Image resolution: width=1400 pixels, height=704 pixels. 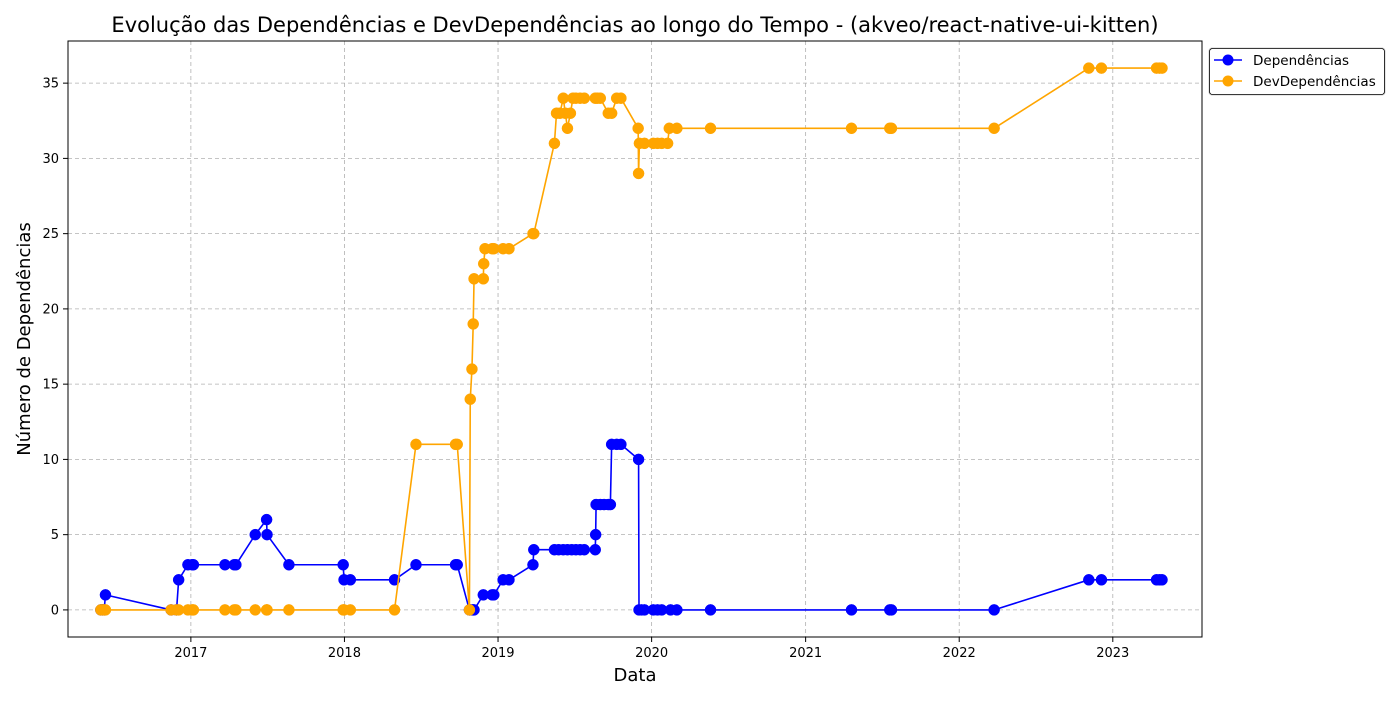 I want to click on x-tick-label: 2021, so click(x=805, y=653).